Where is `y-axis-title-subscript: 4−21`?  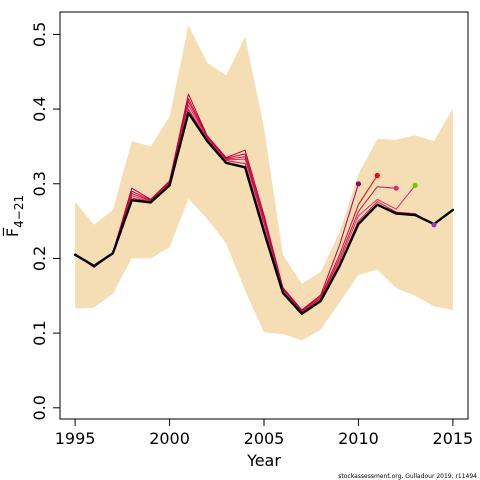 y-axis-title-subscript: 4−21 is located at coordinates (19, 211).